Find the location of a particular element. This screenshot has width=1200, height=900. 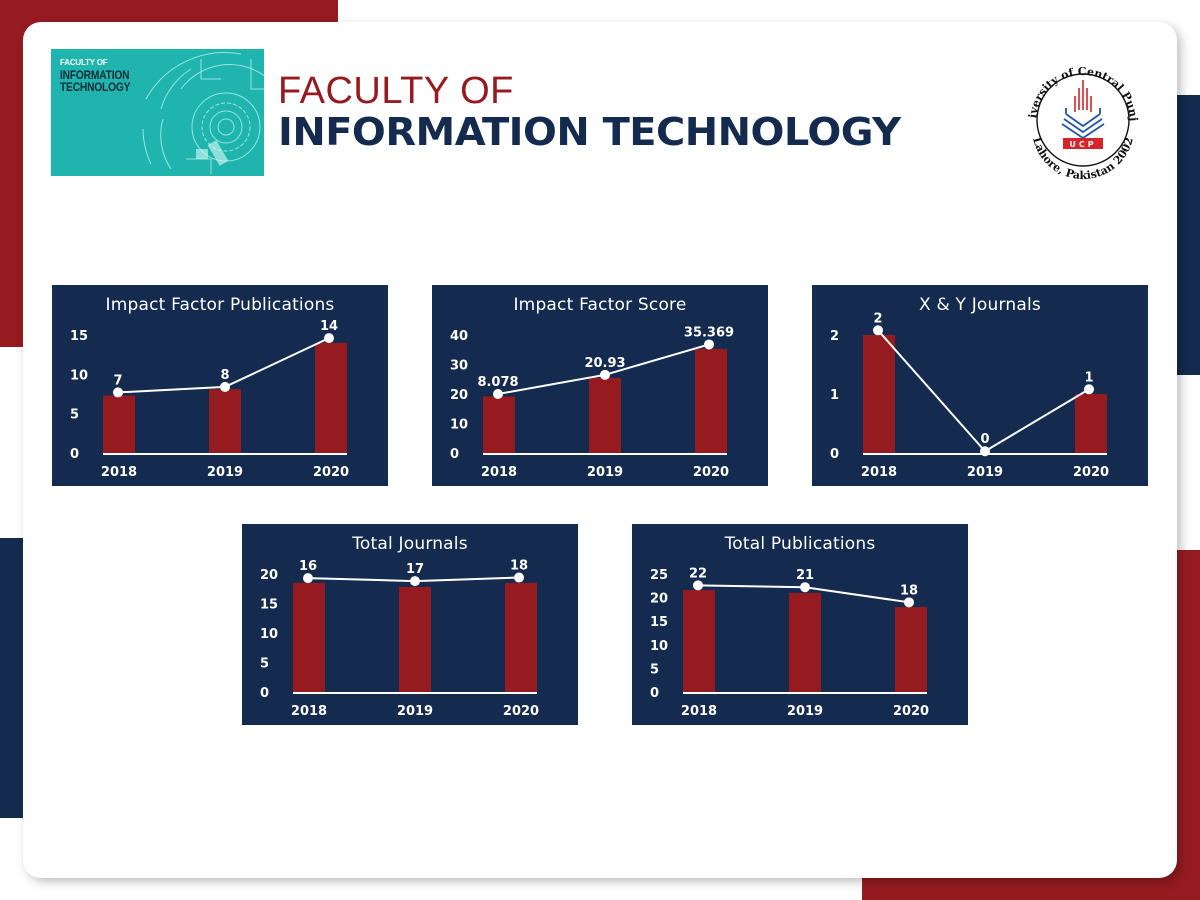

y-tick-label: 30 is located at coordinates (459, 366).